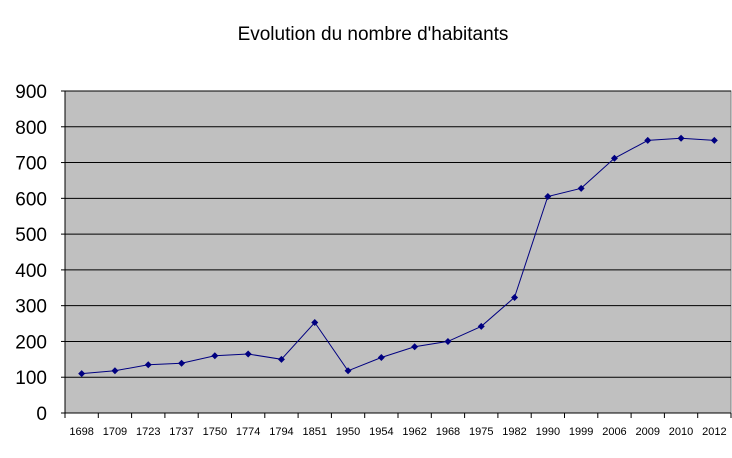  I want to click on data-point-2012, so click(714, 140).